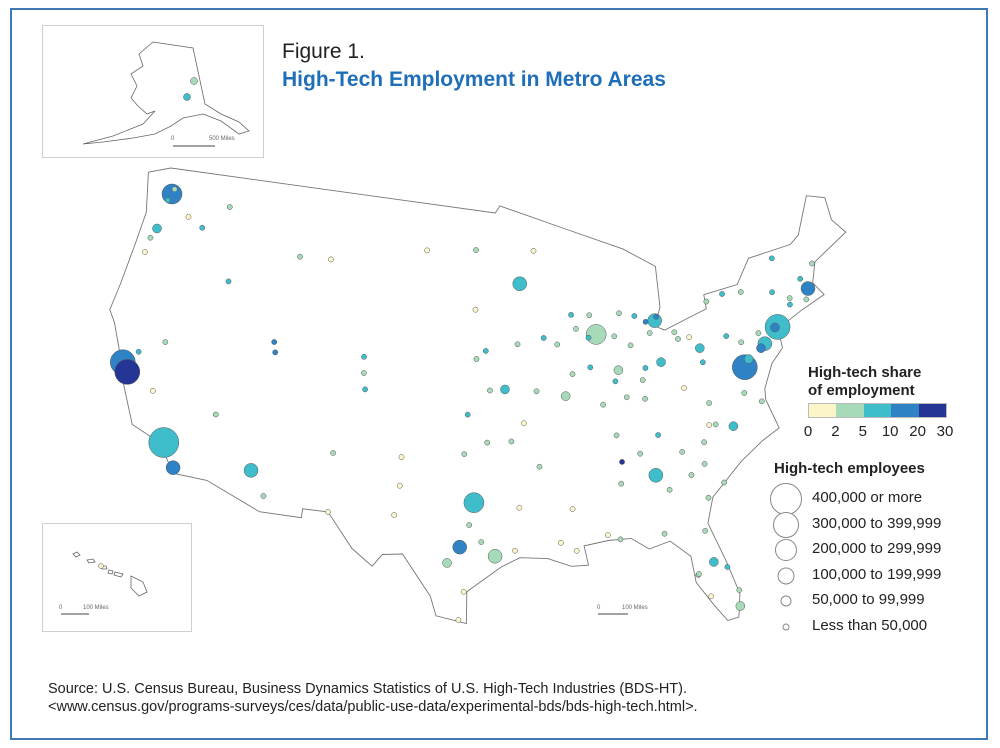 The height and width of the screenshot is (748, 1000). Describe the element at coordinates (890, 431) in the screenshot. I see `share-tick-label: 10` at that location.